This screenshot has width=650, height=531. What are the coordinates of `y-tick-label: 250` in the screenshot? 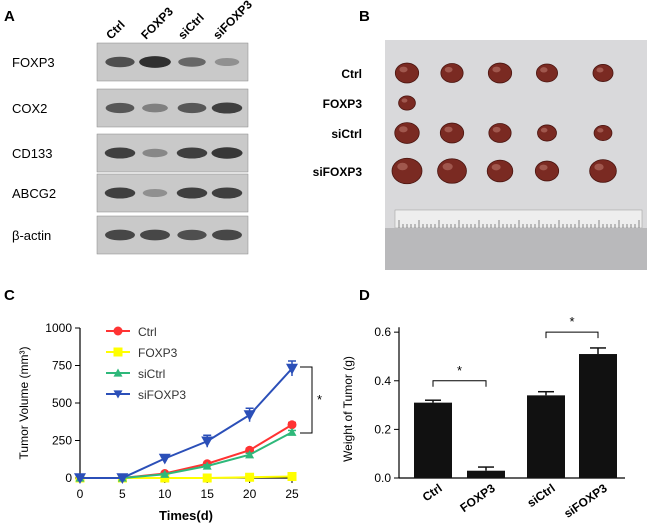 It's located at (62, 441).